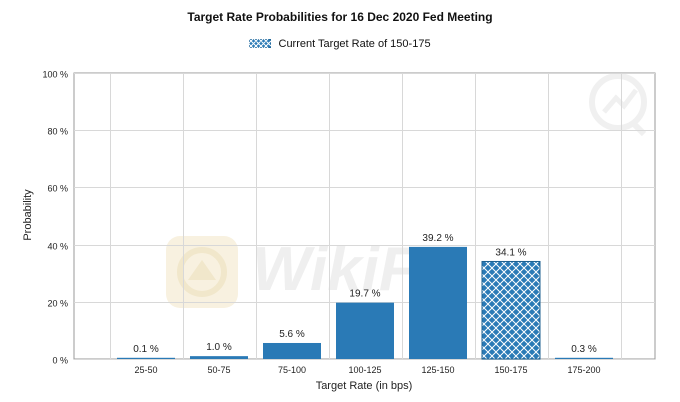  Describe the element at coordinates (202, 272) in the screenshot. I see `wikifx-logo-icon` at that location.